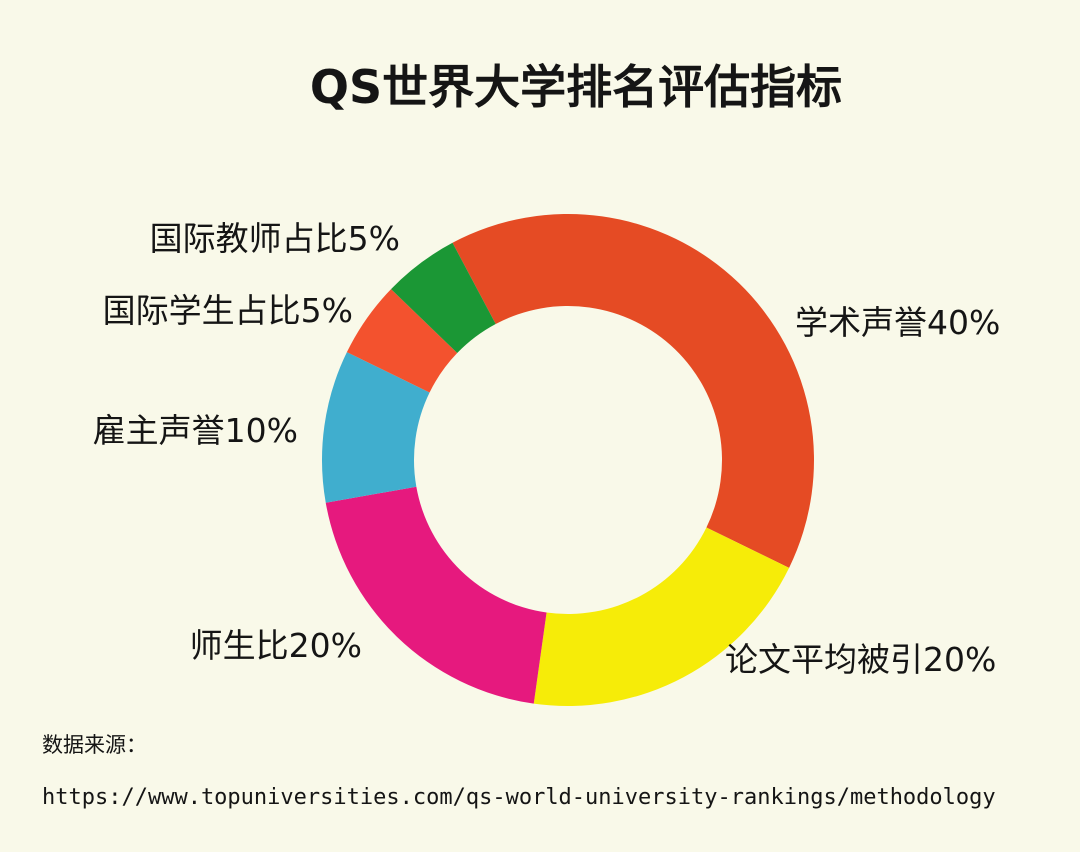 The image size is (1080, 852). Describe the element at coordinates (202, 310) in the screenshot. I see `category-label: 国际学生占比` at that location.